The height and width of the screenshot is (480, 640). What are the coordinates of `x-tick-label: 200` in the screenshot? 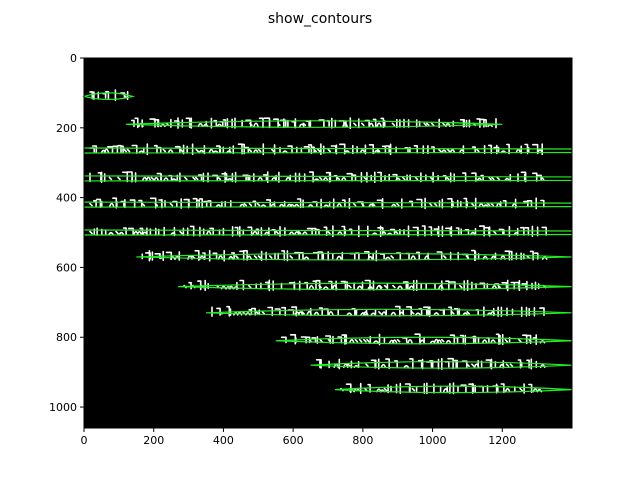 It's located at (153, 440).